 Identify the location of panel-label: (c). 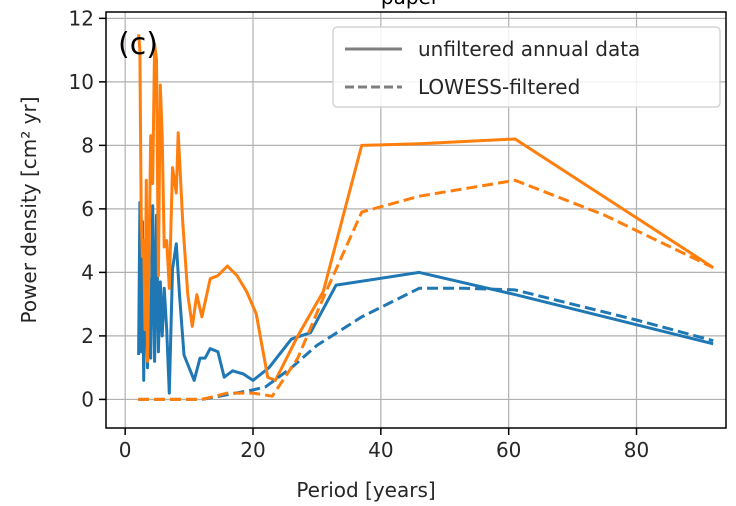
(138, 44).